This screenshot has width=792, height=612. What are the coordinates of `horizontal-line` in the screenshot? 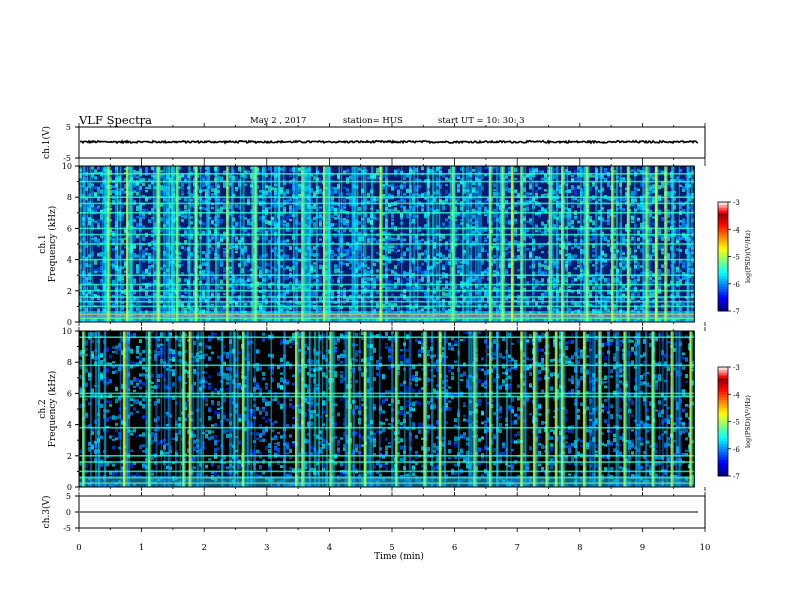 It's located at (387, 306).